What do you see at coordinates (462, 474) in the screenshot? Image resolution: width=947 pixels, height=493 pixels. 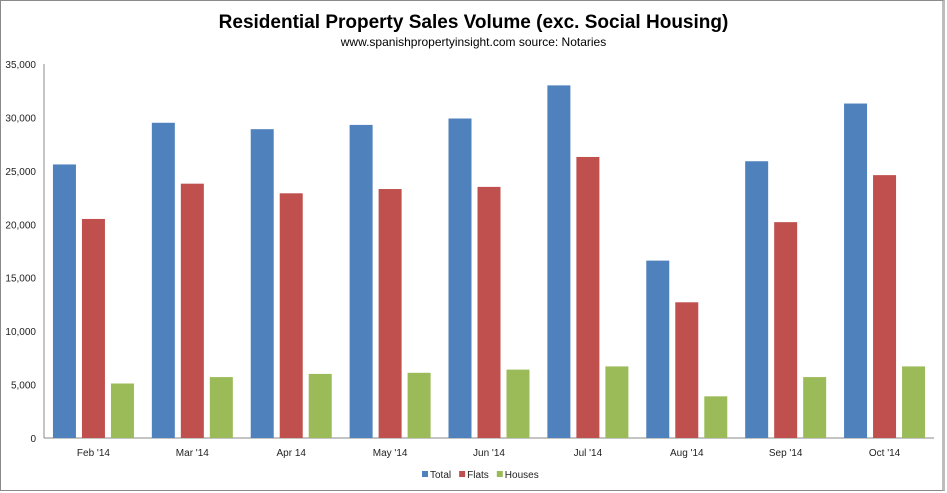 I see `legend-swatch-flats` at bounding box center [462, 474].